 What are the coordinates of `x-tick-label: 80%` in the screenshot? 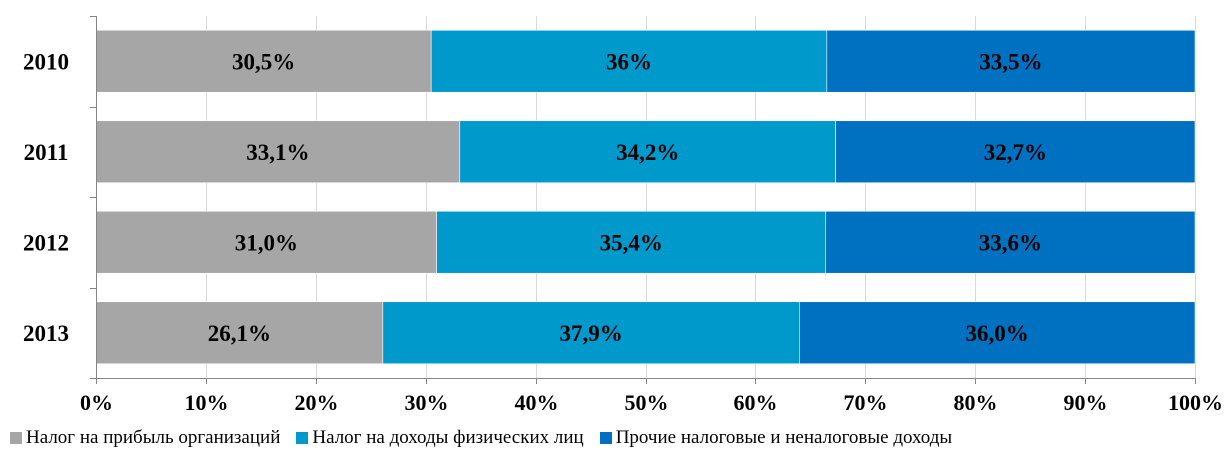 It's located at (976, 402).